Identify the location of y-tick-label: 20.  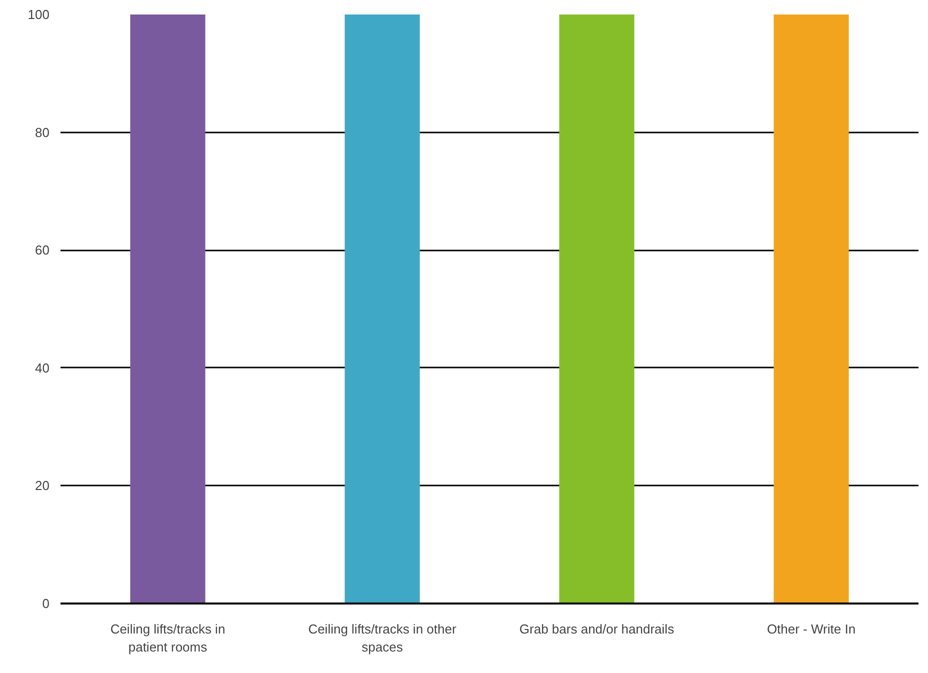
(42, 486).